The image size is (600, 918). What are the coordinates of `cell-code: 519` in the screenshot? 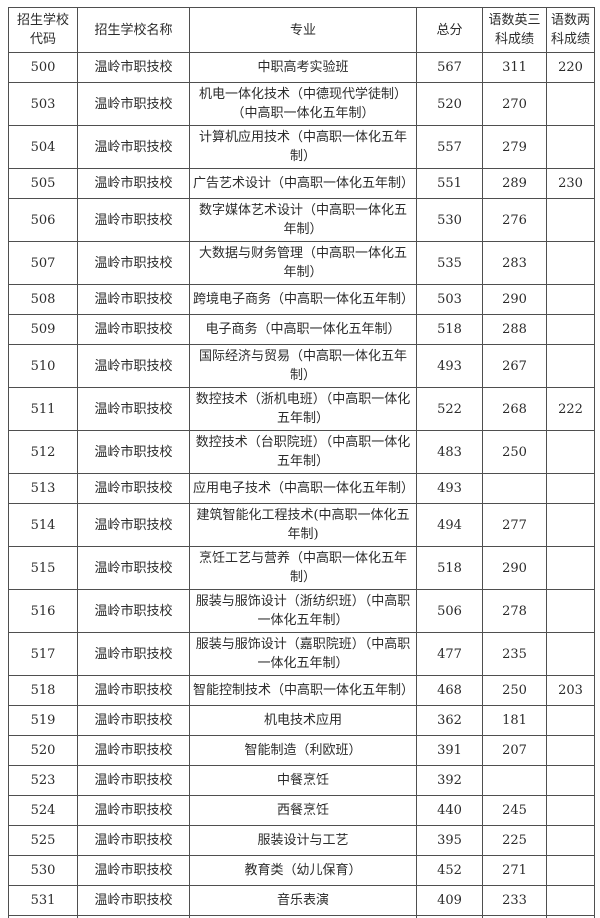 It's located at (43, 720).